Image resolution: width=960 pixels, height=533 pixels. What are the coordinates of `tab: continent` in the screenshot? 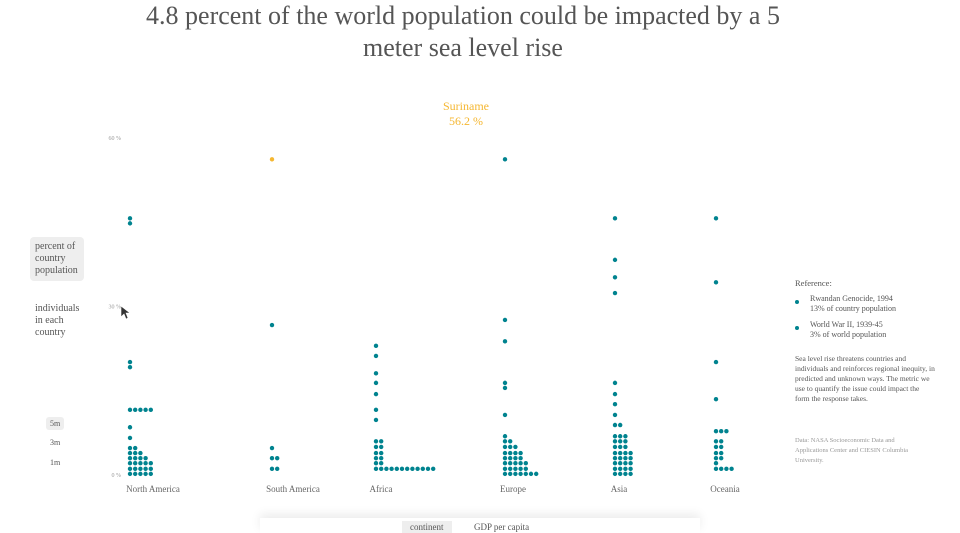 It's located at (427, 527).